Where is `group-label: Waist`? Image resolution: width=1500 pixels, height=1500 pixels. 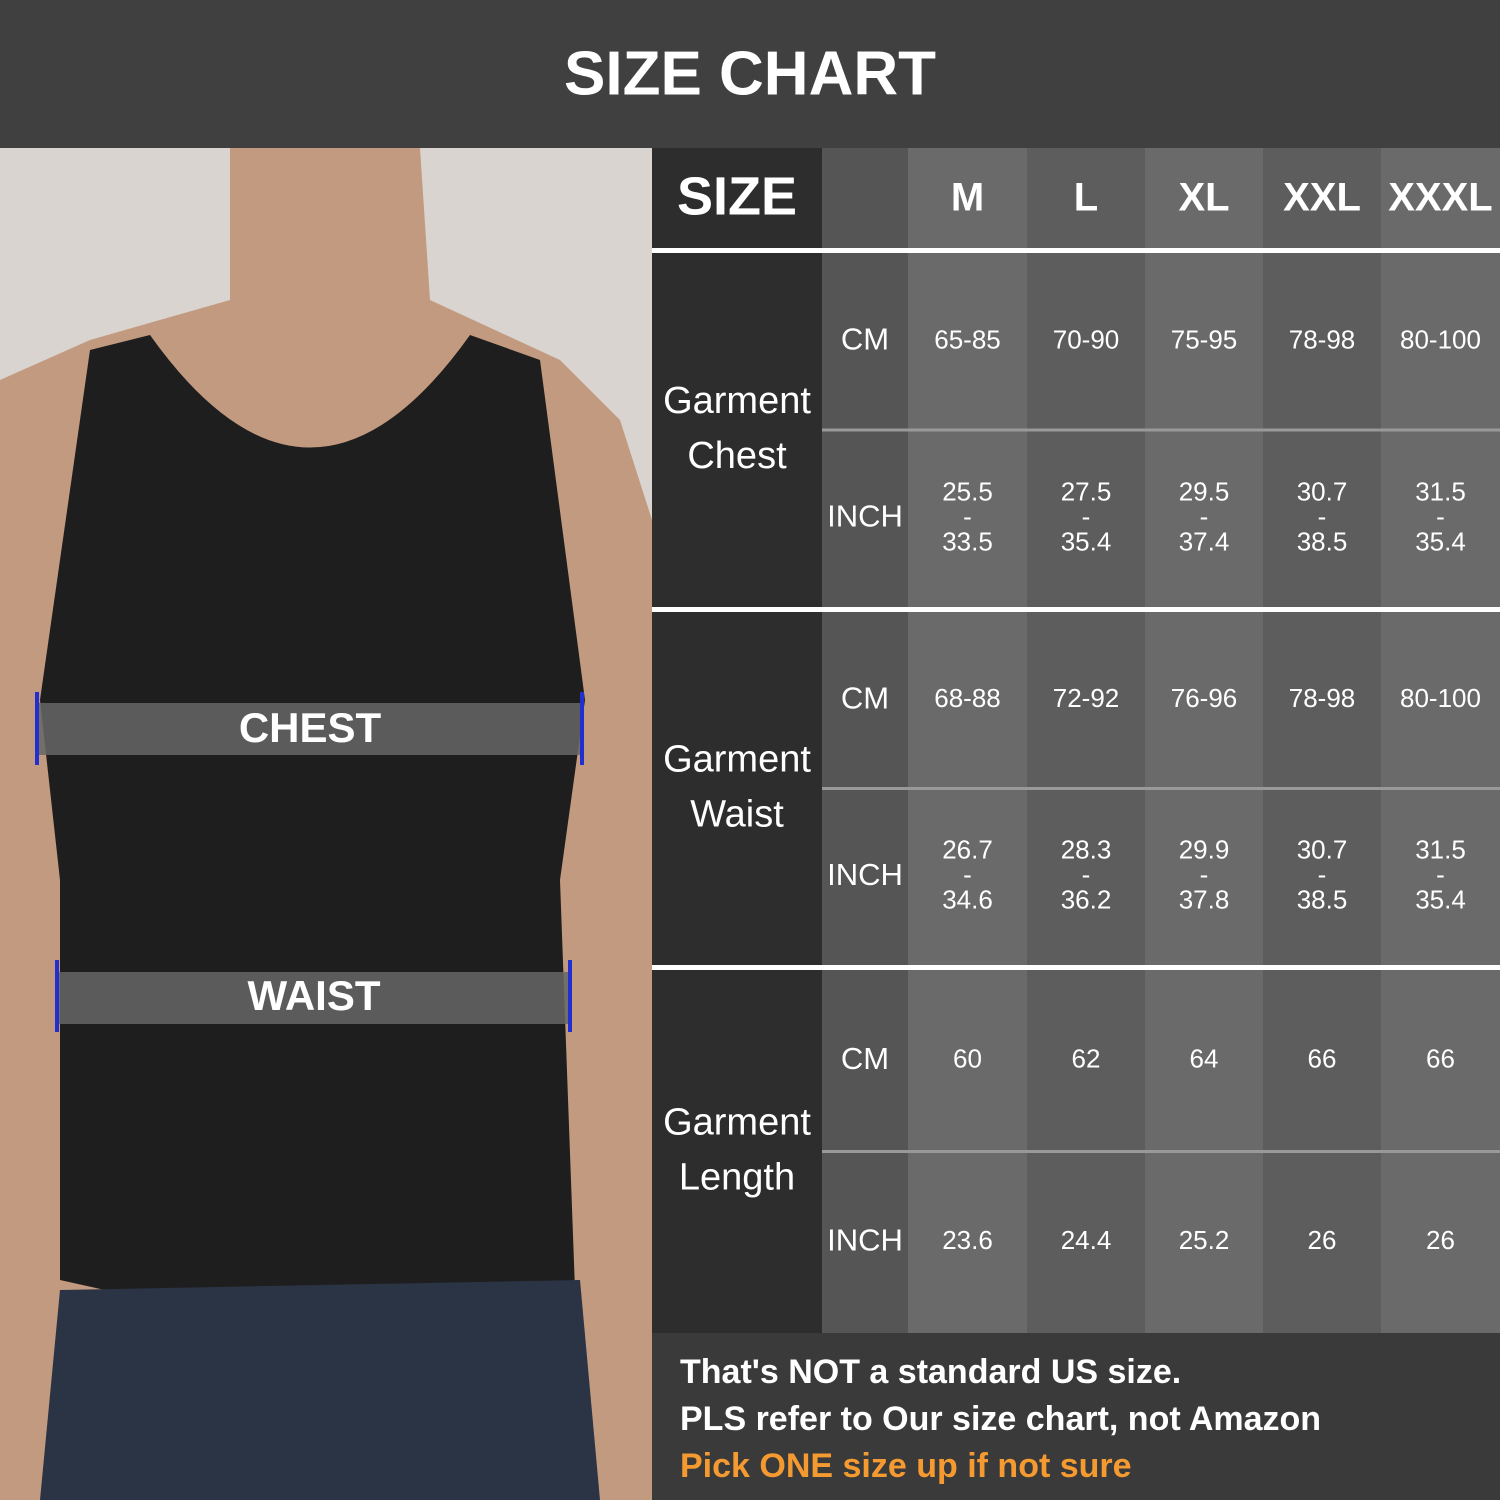 group-label: Waist is located at coordinates (737, 815).